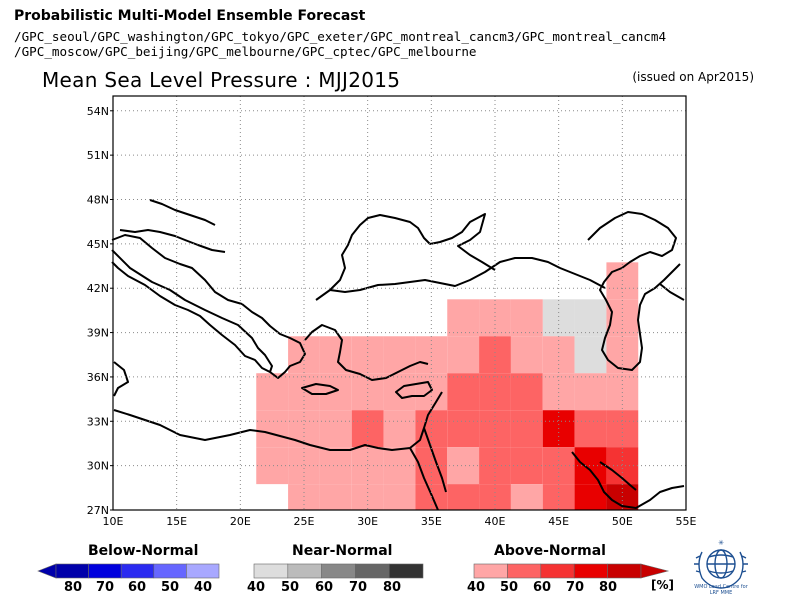  Describe the element at coordinates (304, 521) in the screenshot. I see `longitude-label: 25E` at that location.